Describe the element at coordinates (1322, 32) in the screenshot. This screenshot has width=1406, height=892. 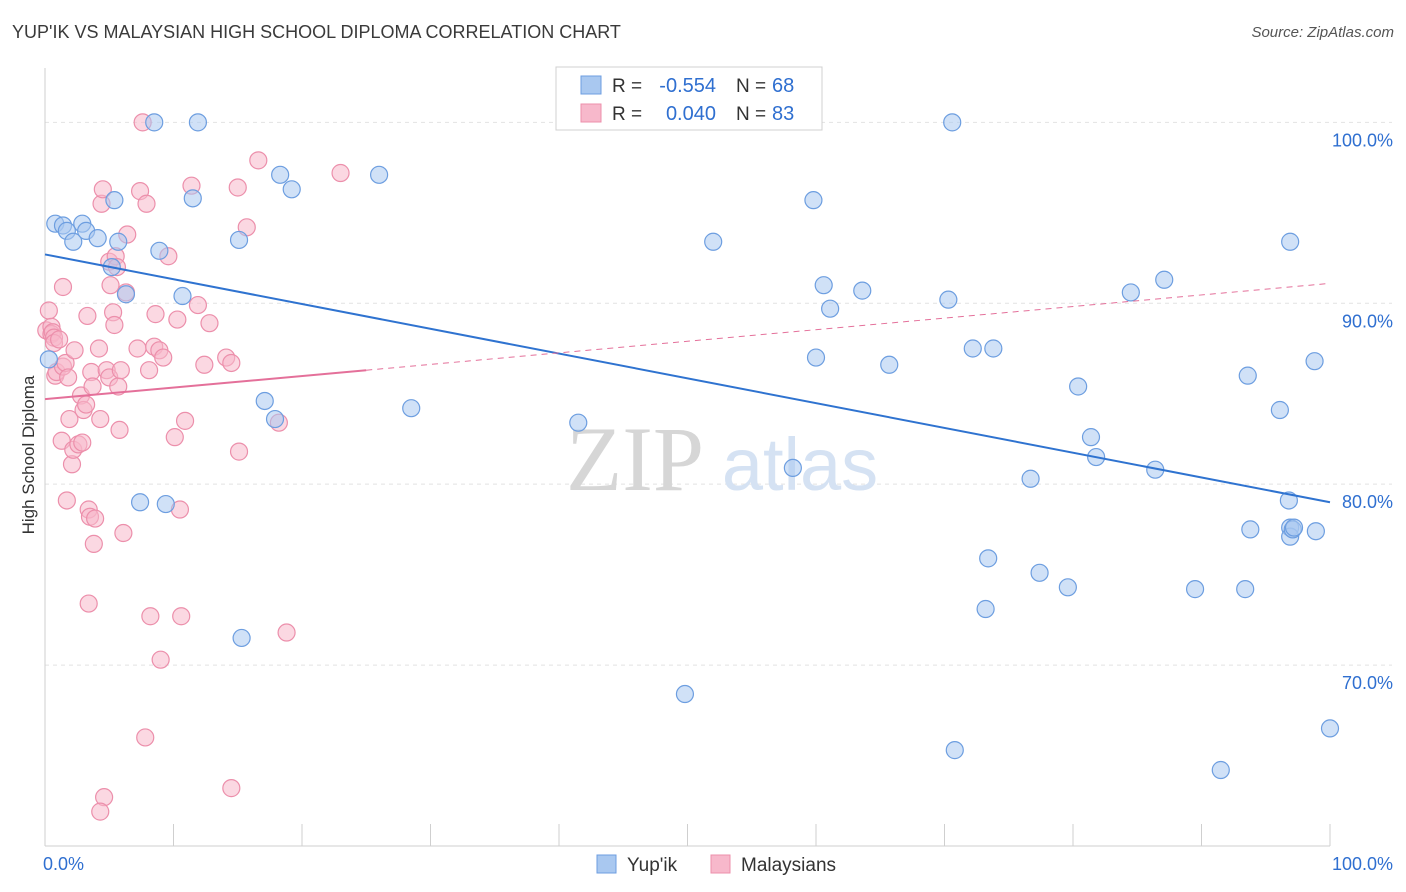
I see `source-label: Source: ZipAtlas.com` at that location.